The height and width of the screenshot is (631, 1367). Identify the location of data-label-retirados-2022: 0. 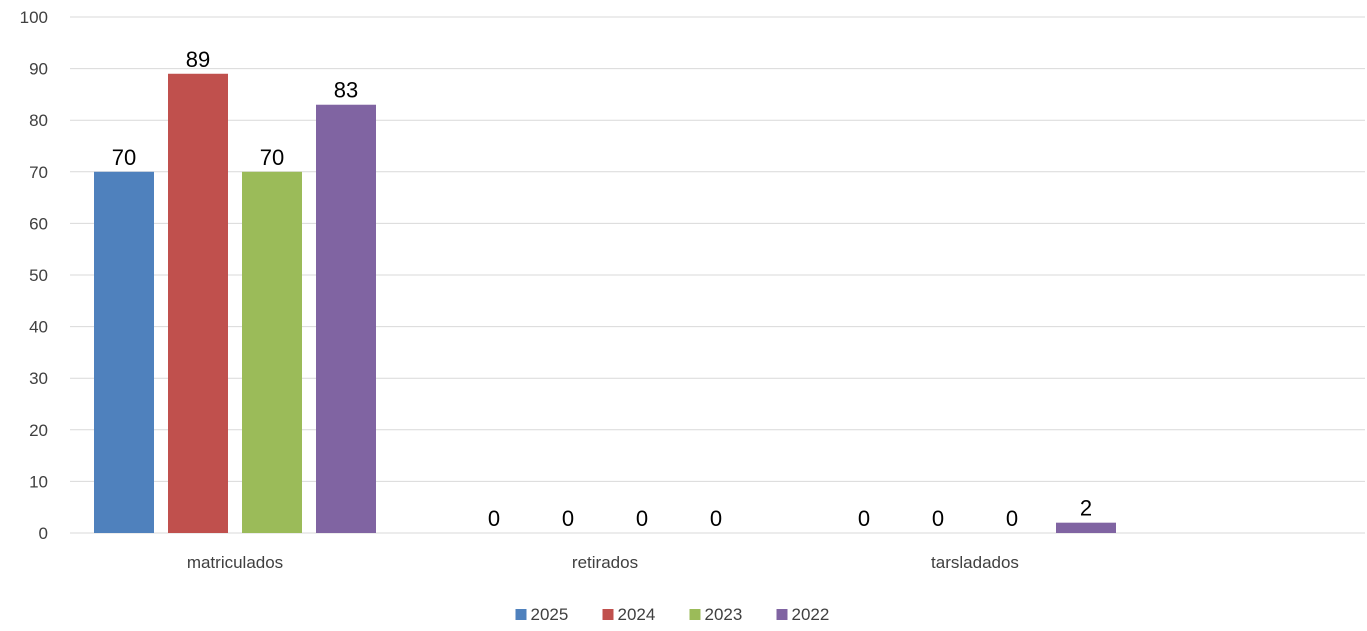
(716, 518).